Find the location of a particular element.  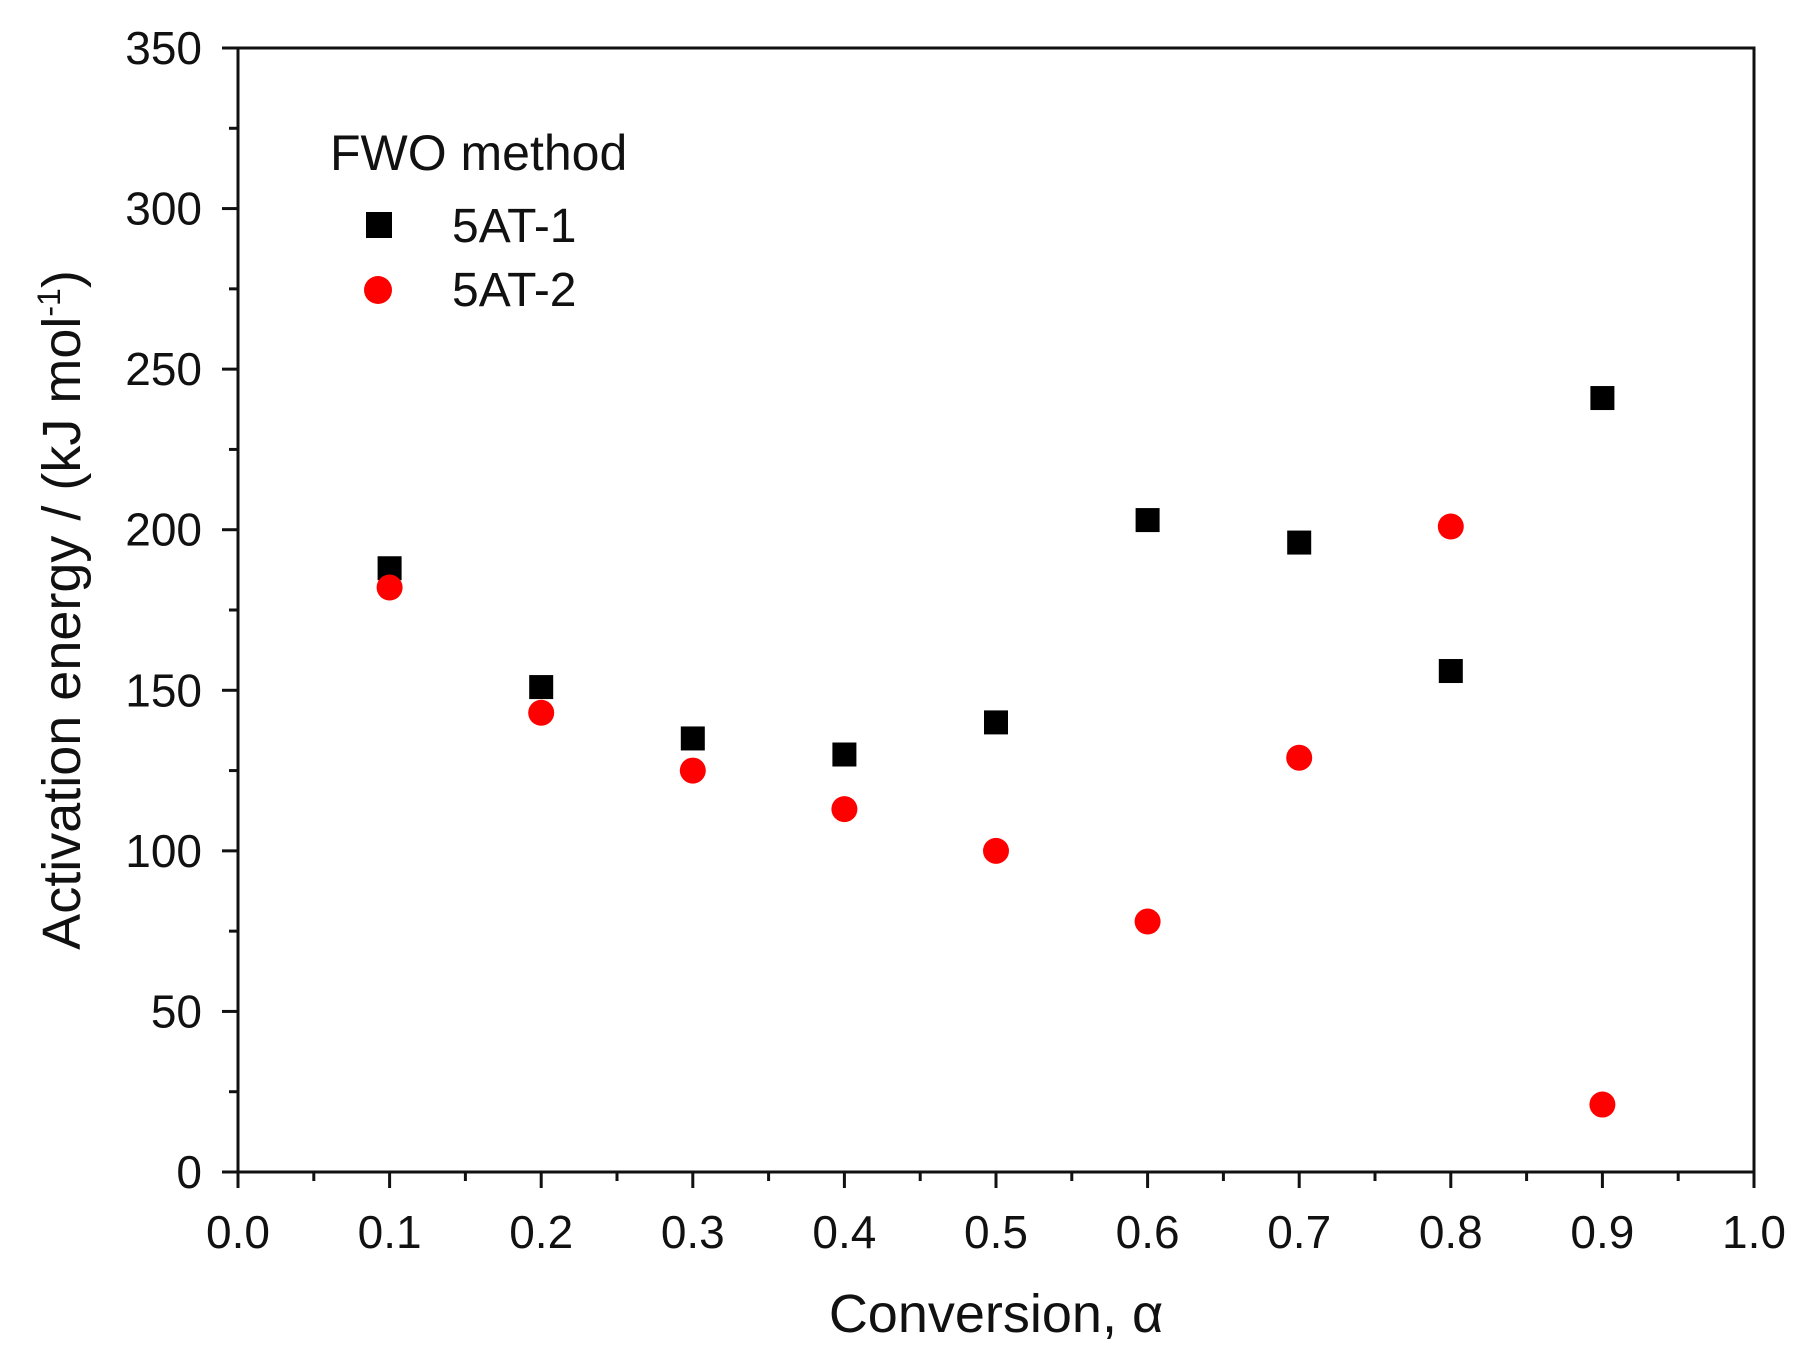

x-tick-label: 0.7 is located at coordinates (1299, 1232).